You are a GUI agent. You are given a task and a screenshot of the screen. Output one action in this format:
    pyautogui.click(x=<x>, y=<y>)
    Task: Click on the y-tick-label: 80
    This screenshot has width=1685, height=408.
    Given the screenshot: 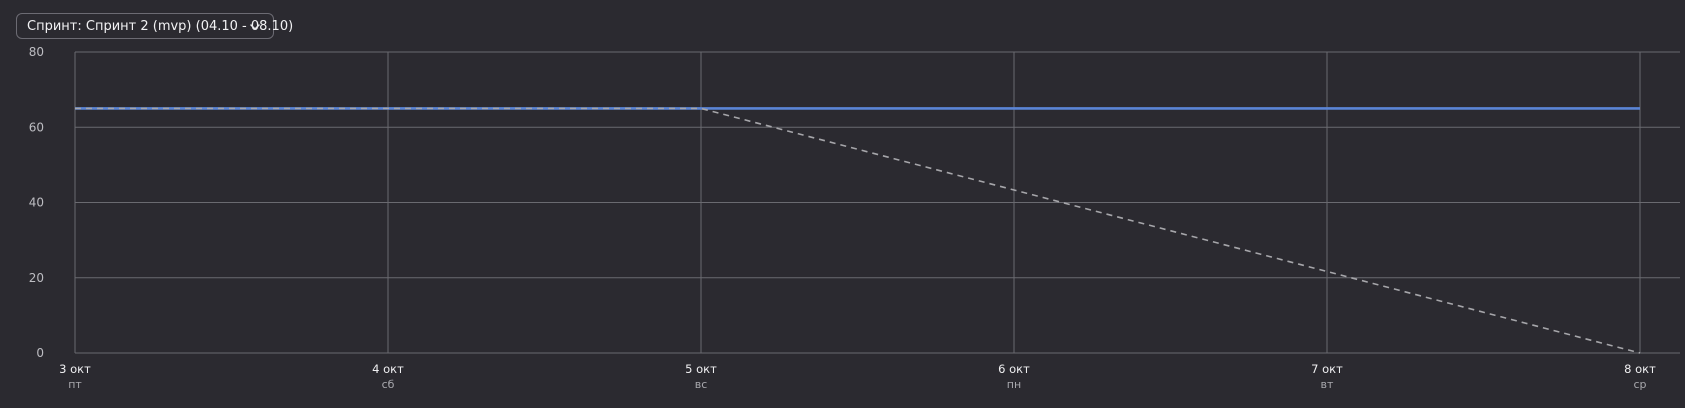 What is the action you would take?
    pyautogui.click(x=36, y=52)
    